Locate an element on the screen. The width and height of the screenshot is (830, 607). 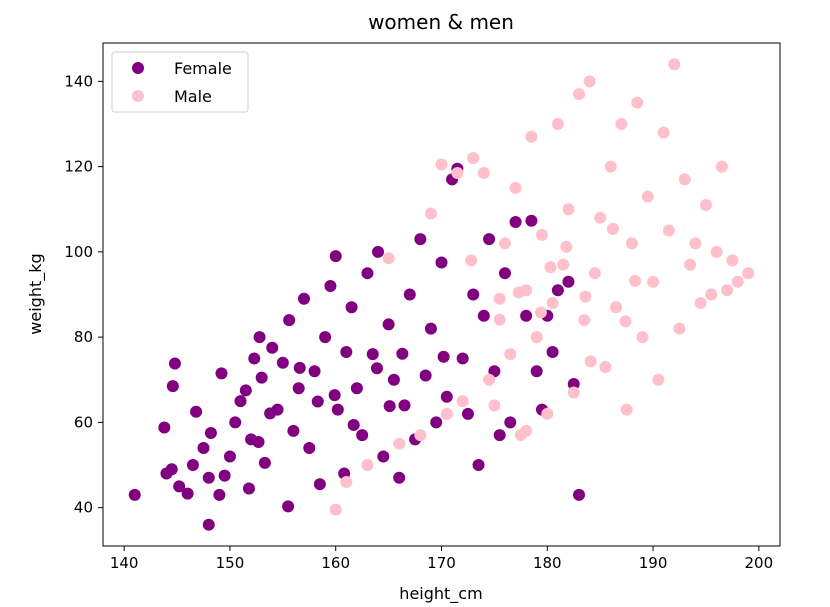
y-axis: 40 60 80 100 120 140 is located at coordinates (83, 294).